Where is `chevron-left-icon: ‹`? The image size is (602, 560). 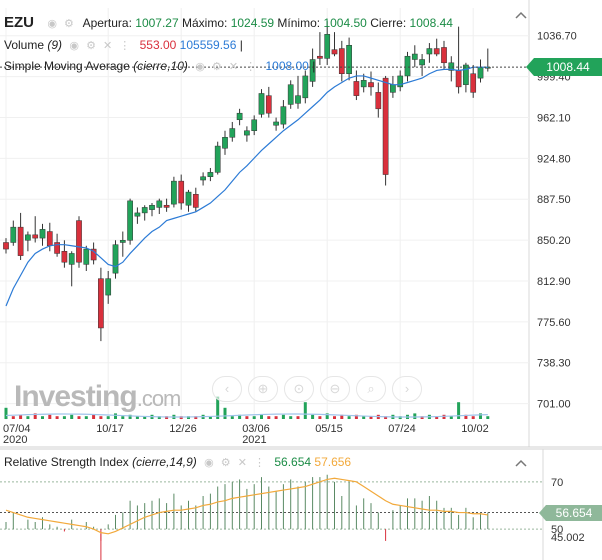 chevron-left-icon: ‹ is located at coordinates (227, 389).